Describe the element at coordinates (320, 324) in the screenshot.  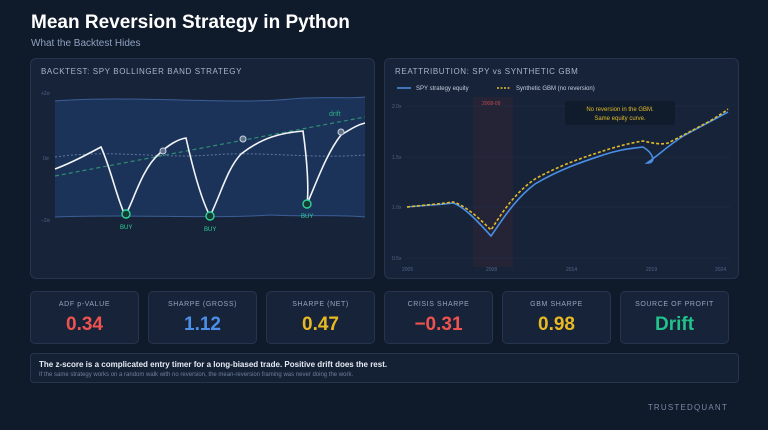
I see `metric-value: 0.47` at that location.